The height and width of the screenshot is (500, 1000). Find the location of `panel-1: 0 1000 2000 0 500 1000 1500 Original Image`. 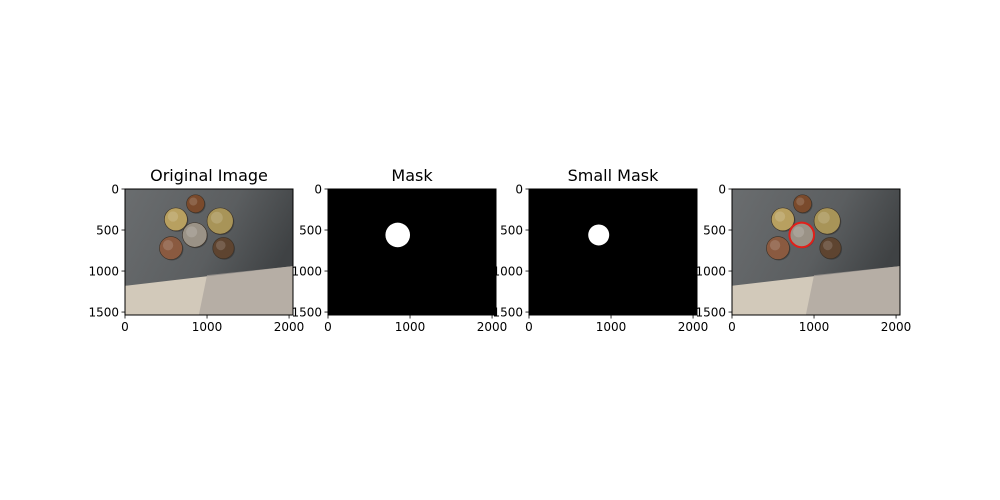

panel-1: 0 1000 2000 0 500 1000 1500 Original Image is located at coordinates (196, 250).